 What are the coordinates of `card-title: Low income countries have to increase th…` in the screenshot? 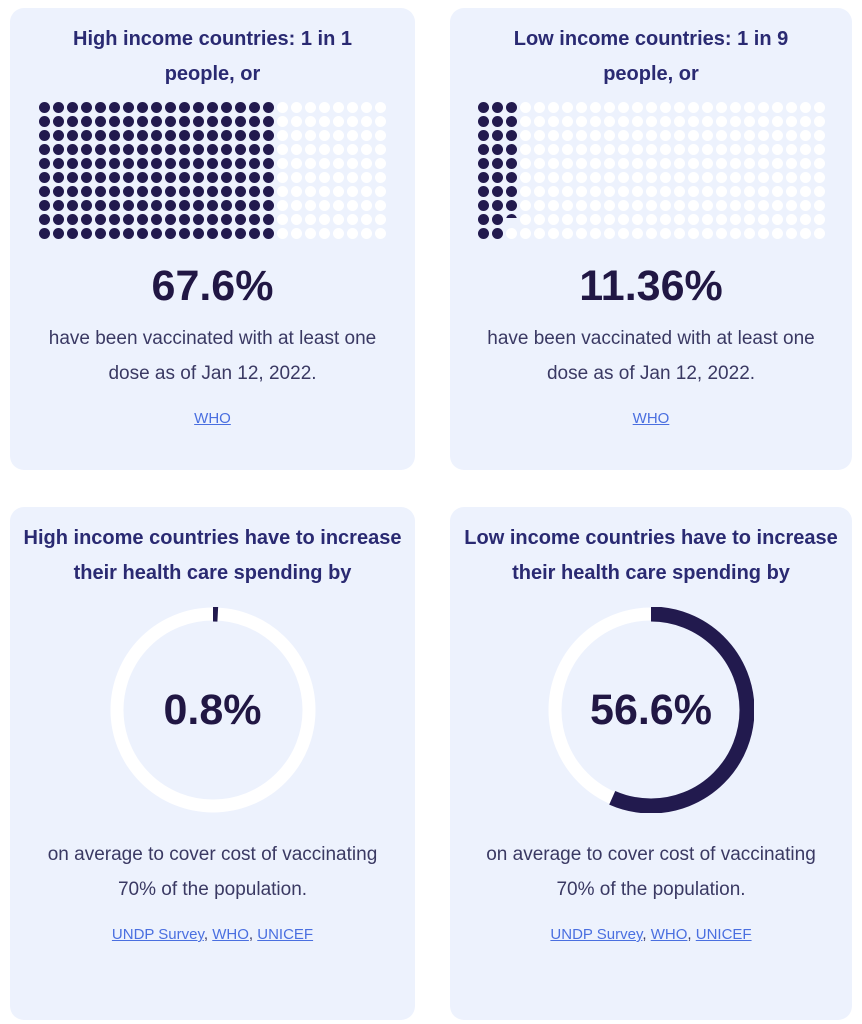 It's located at (651, 555).